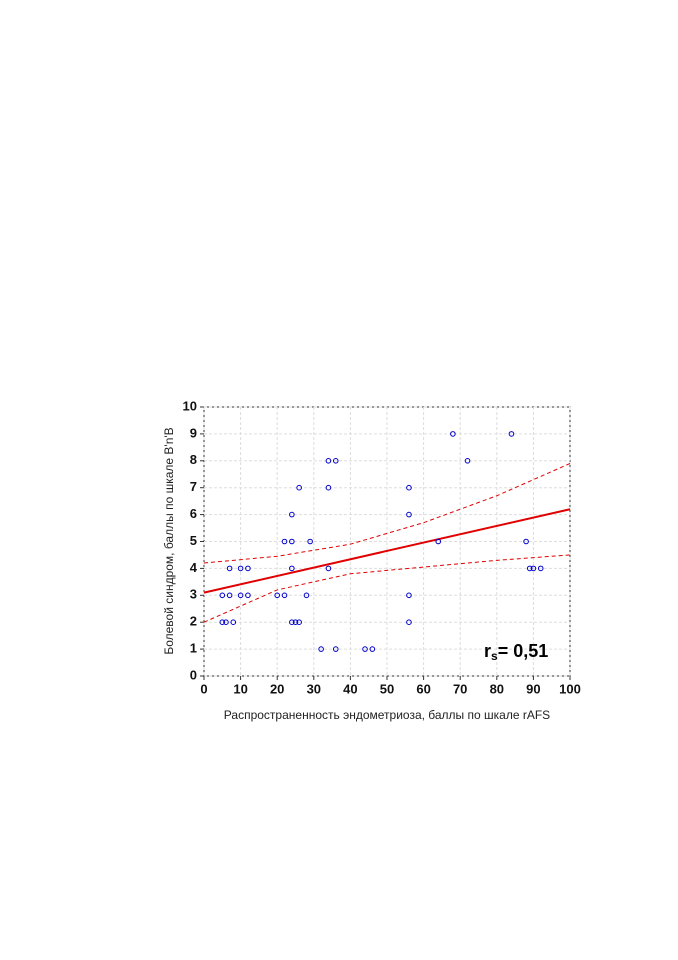 The image size is (678, 960). I want to click on y-tick-label: 2, so click(193, 621).